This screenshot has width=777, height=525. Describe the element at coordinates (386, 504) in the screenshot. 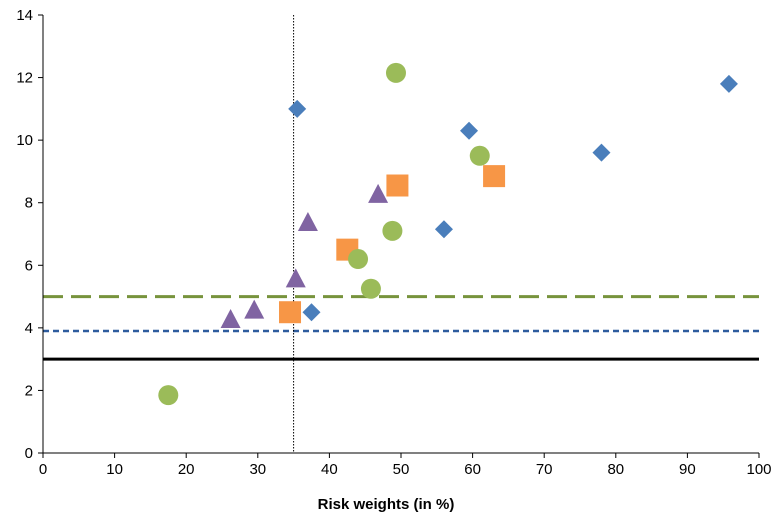

I see `x-axis-label: Risk weights (in %)` at that location.